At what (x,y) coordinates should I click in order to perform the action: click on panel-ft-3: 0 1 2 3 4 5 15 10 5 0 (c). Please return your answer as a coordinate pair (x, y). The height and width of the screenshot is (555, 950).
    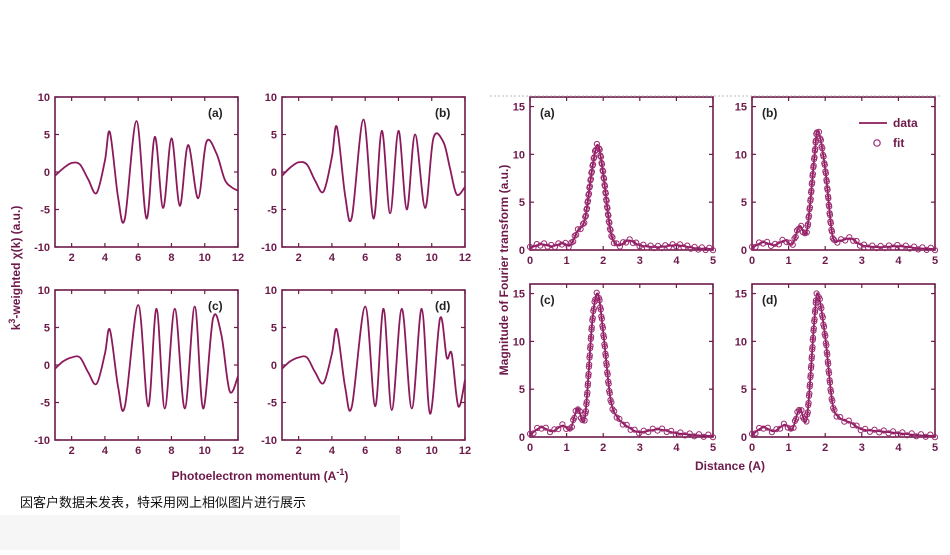
    Looking at the image, I should click on (615, 368).